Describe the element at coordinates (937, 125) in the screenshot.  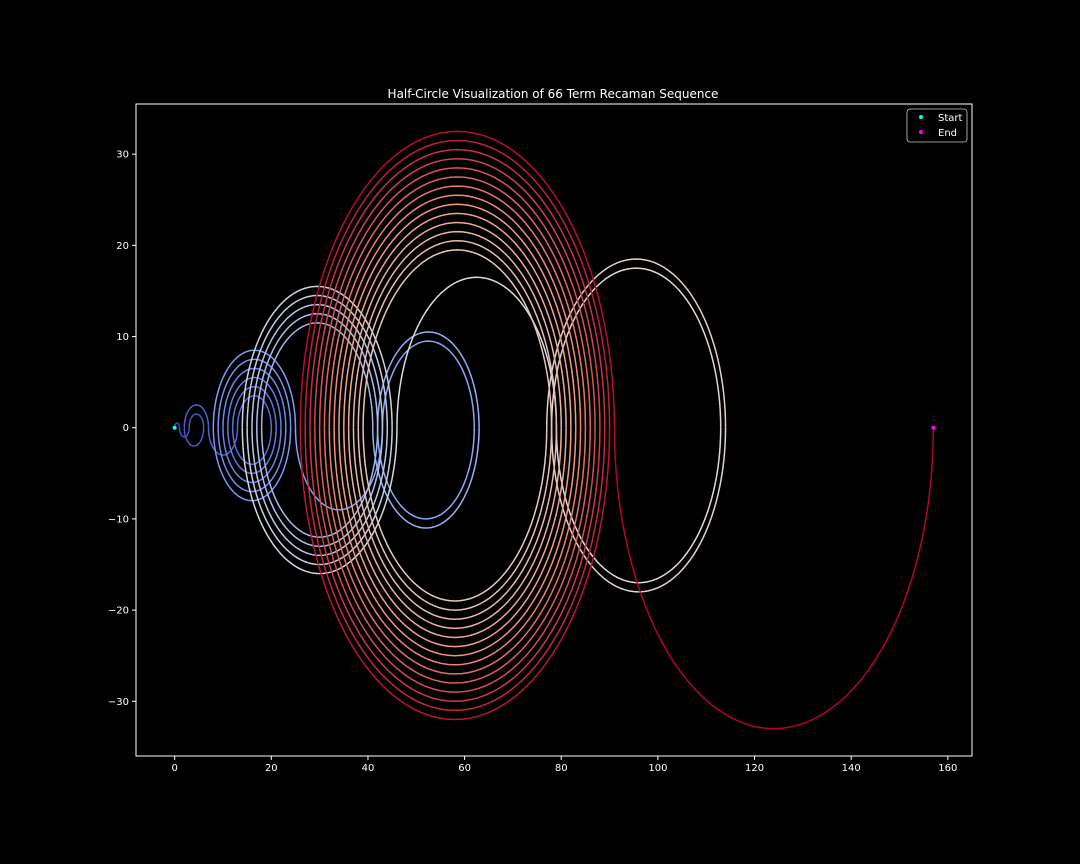
I see `legend: Start End` at that location.